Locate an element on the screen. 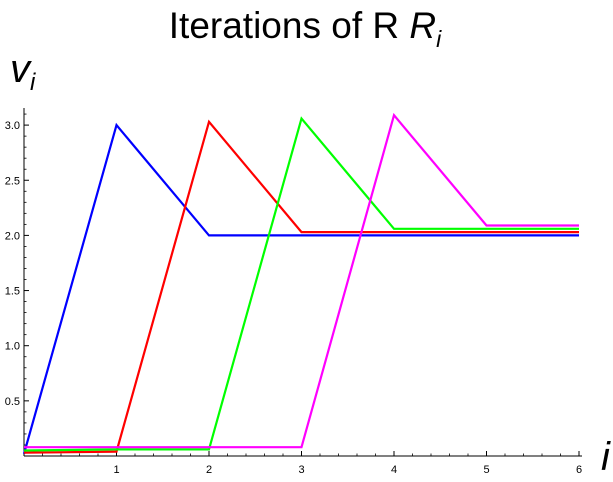  y-tick-label: 2.5 is located at coordinates (12, 181).